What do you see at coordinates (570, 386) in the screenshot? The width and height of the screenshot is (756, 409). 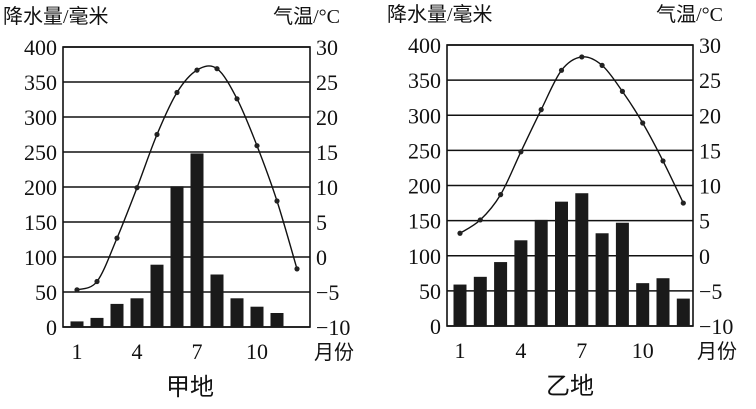 I see `chart-title: 乙地` at bounding box center [570, 386].